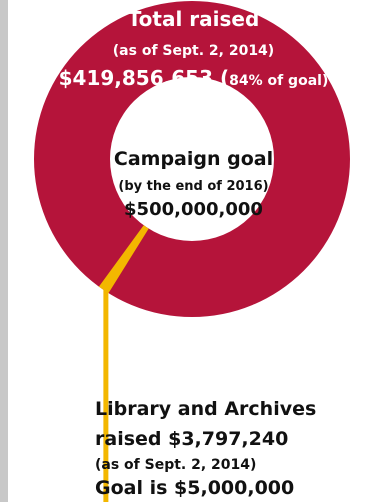 Image resolution: width=387 pixels, height=502 pixels. Describe the element at coordinates (193, 186) in the screenshot. I see `campaign-goal-date: (by the end of 2016)` at that location.